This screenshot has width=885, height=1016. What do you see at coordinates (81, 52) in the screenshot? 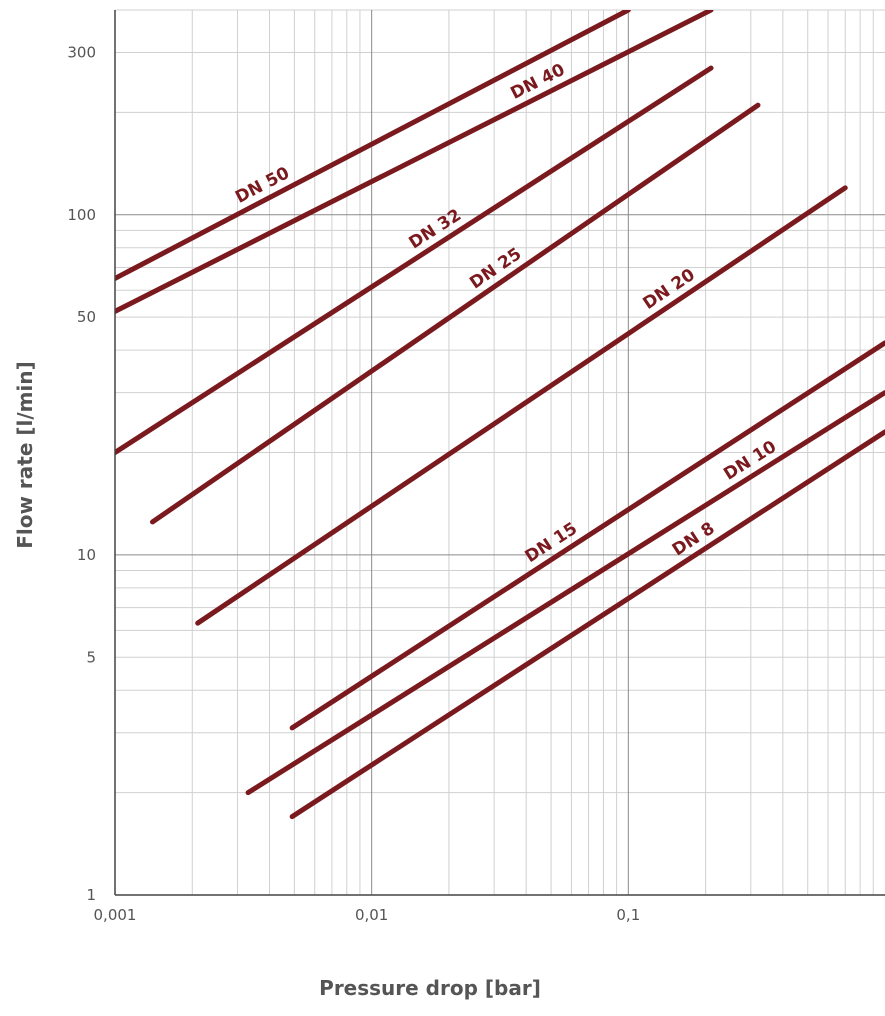
I see `y-tick-label: 300` at bounding box center [81, 52].